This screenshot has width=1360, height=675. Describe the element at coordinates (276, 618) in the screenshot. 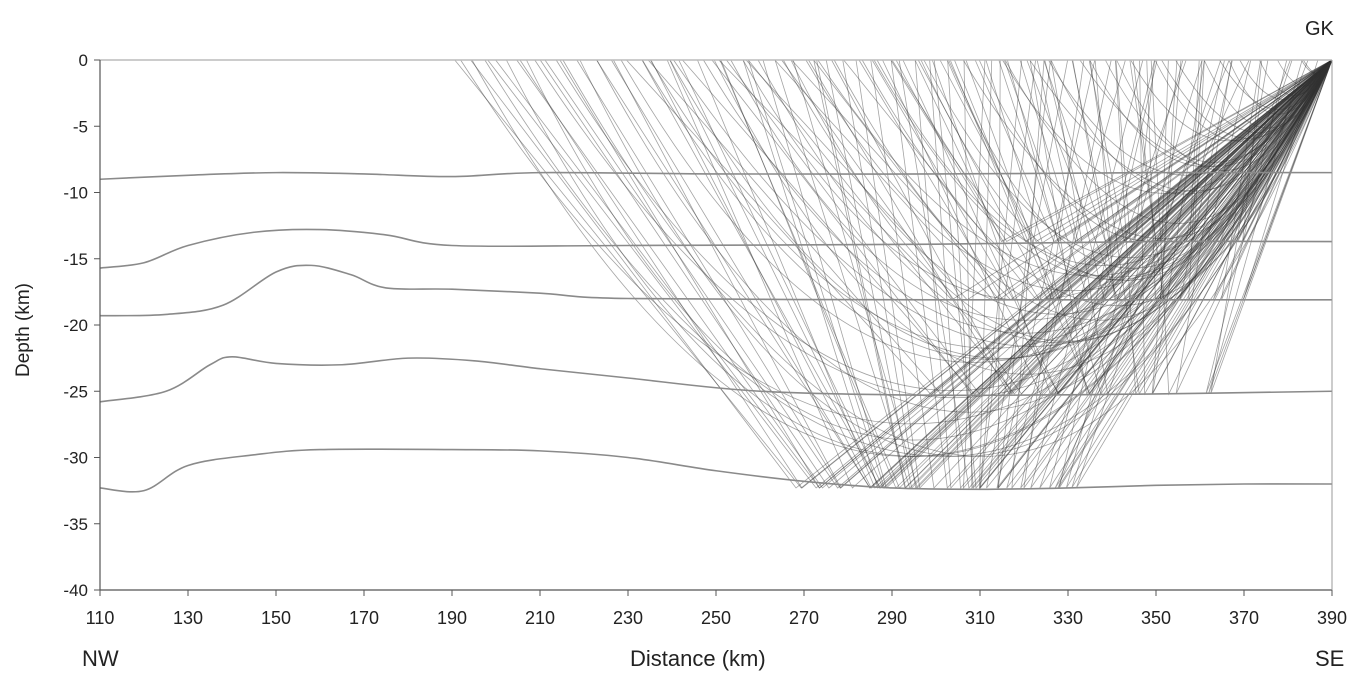

I see `x-tick-label: 150` at that location.